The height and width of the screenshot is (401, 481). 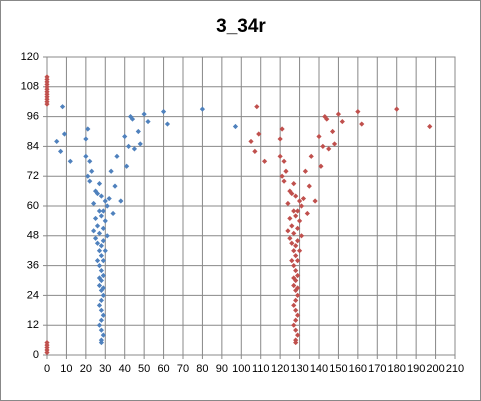 What do you see at coordinates (202, 369) in the screenshot?
I see `x-tick-label: 80` at bounding box center [202, 369].